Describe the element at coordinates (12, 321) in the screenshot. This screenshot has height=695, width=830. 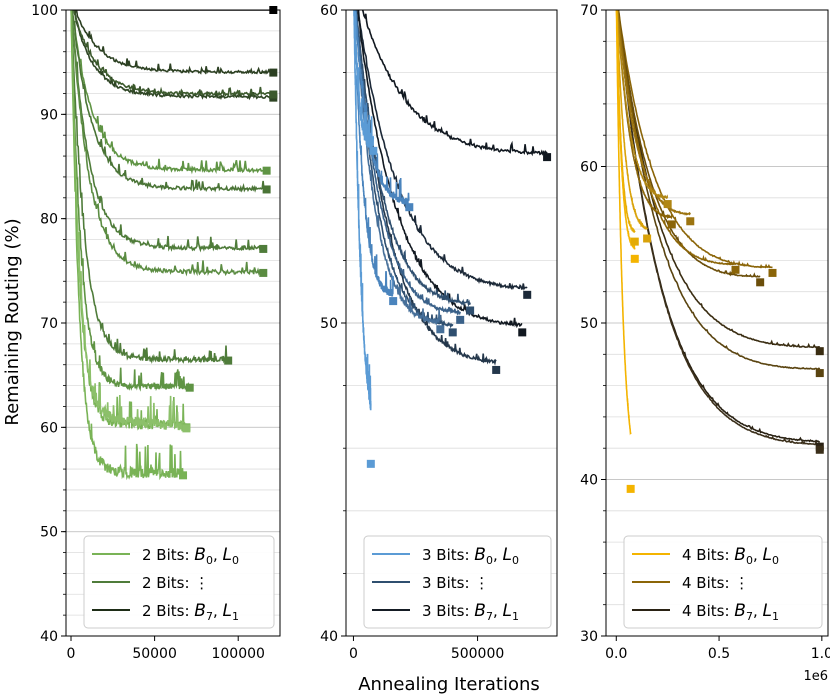
I see `y-axis-label: Remaining Routing (%)` at that location.